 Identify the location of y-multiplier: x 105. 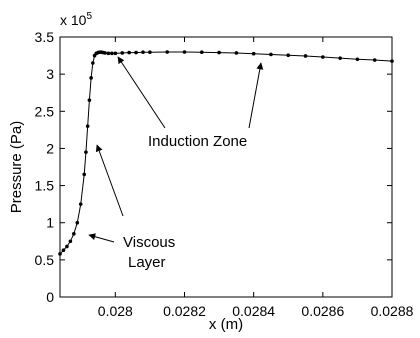
(76, 19).